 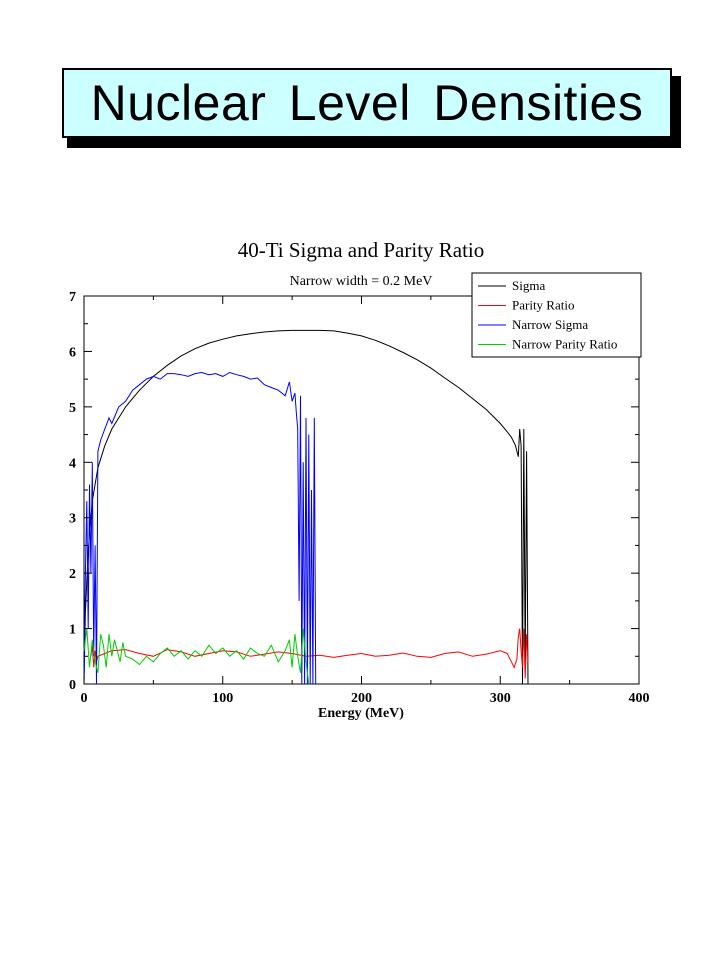 What do you see at coordinates (72, 574) in the screenshot?
I see `y-tick-label: 2` at bounding box center [72, 574].